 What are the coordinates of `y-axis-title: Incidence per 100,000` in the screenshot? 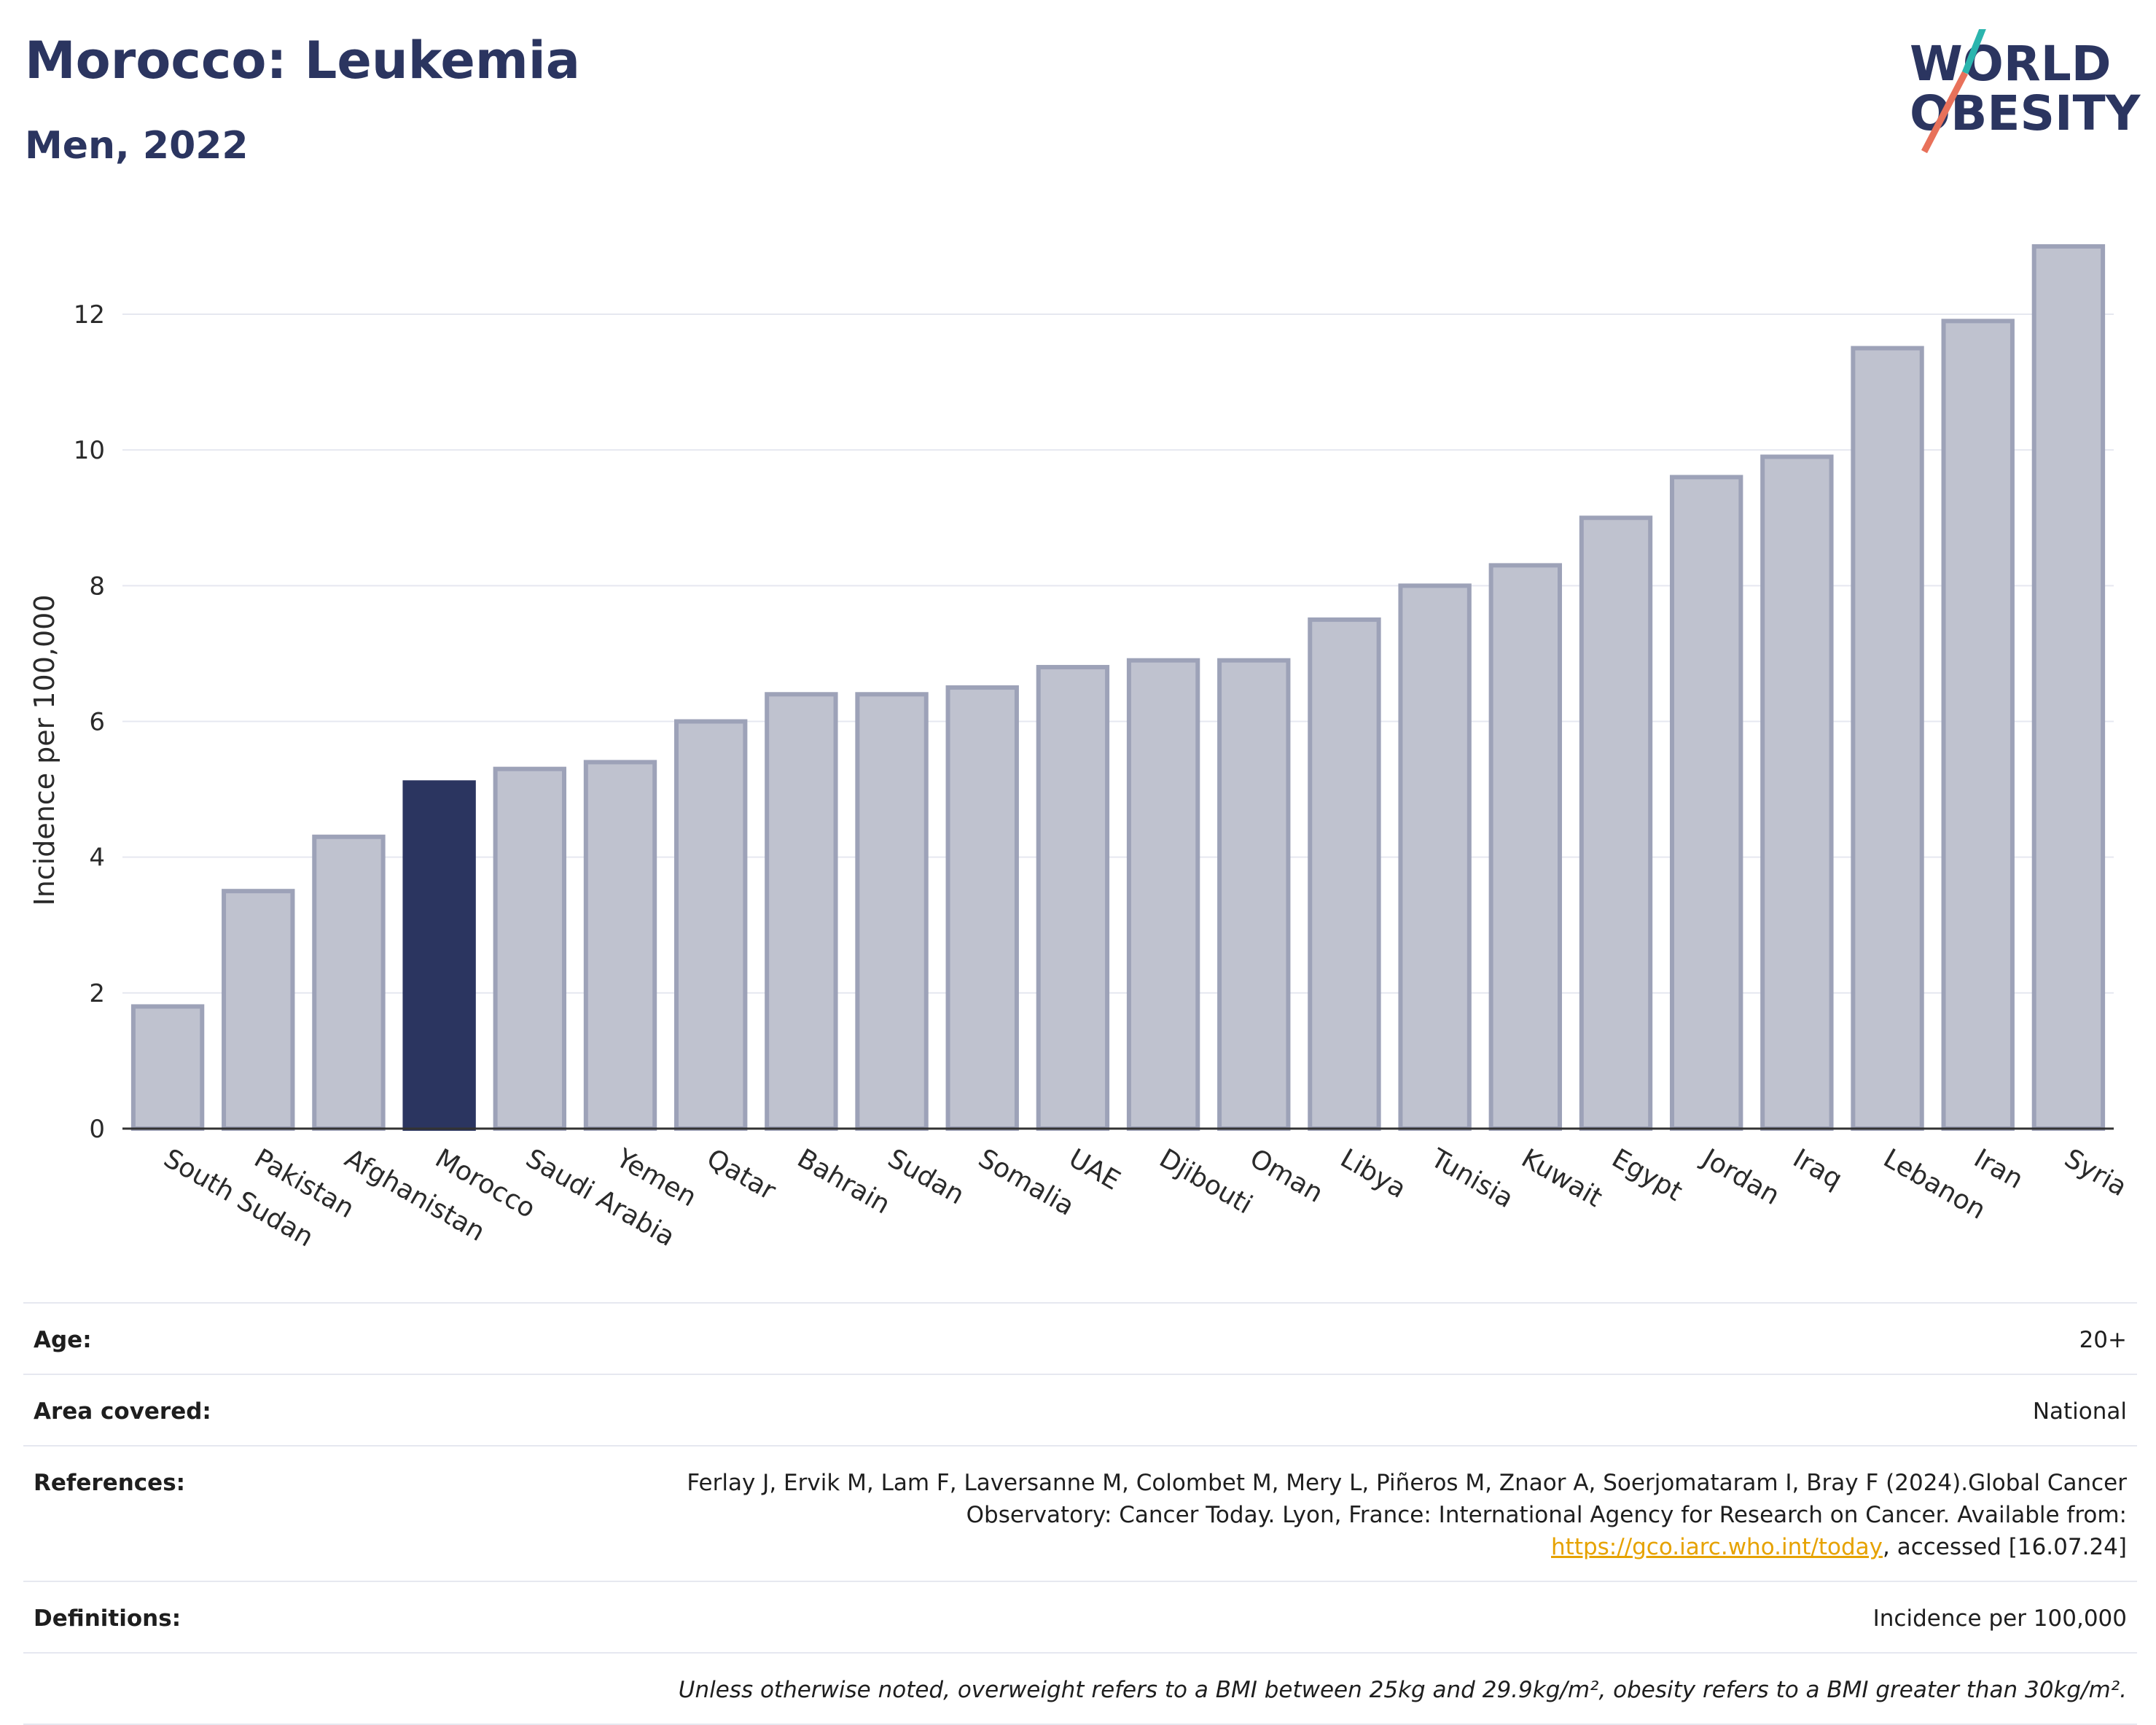 It's located at (44, 750).